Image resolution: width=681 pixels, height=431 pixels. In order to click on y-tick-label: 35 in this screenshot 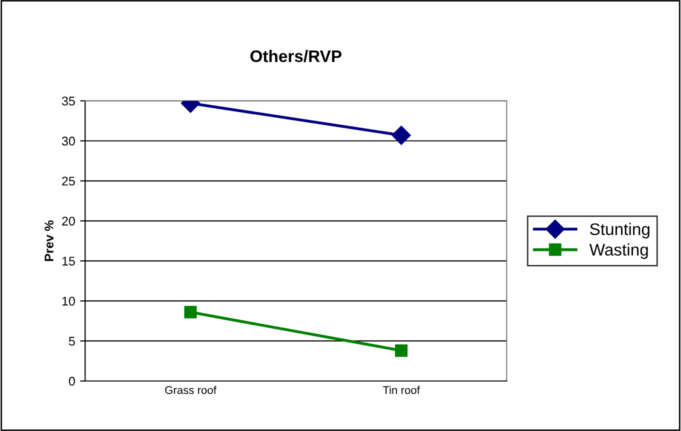, I will do `click(68, 101)`.